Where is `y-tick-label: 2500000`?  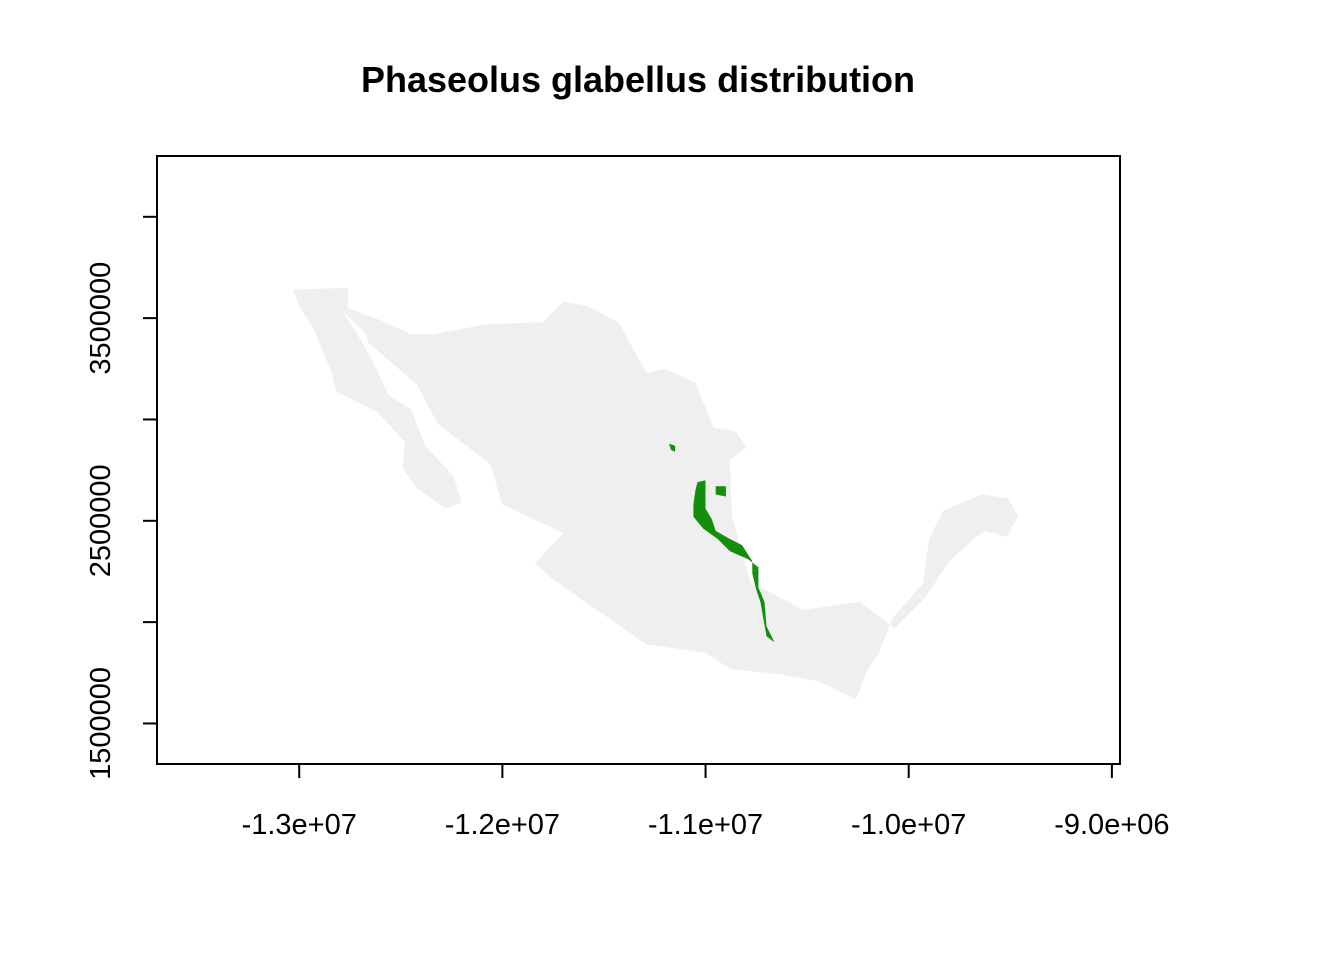
y-tick-label: 2500000 is located at coordinates (101, 520).